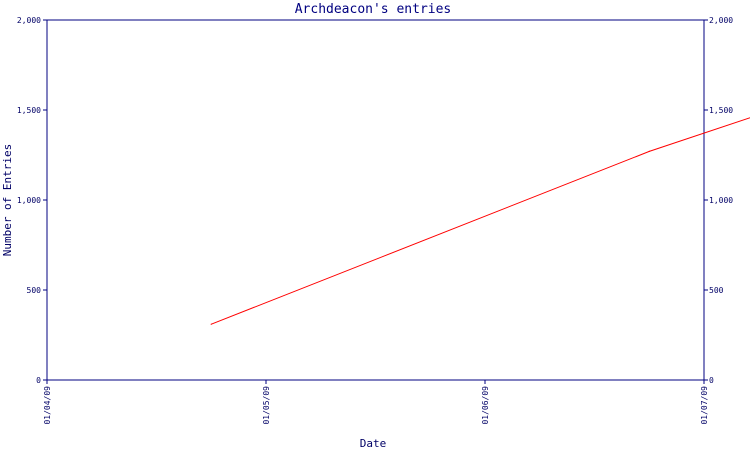  I want to click on y-tick-label-right: 1,500, so click(721, 110).